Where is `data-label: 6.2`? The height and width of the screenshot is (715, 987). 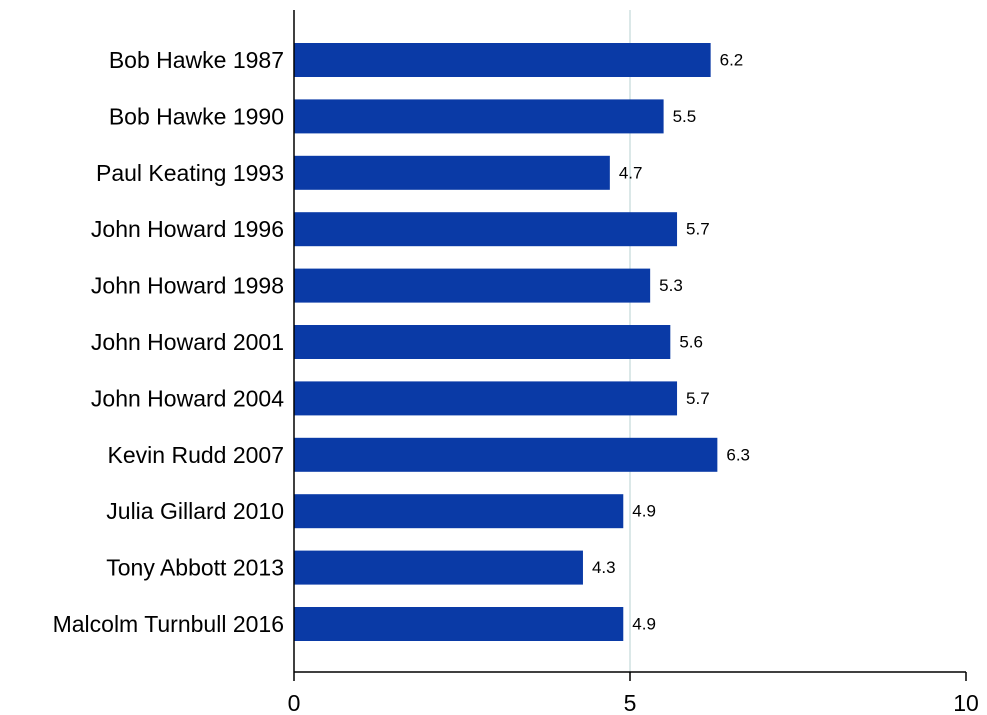 data-label: 6.2 is located at coordinates (732, 60).